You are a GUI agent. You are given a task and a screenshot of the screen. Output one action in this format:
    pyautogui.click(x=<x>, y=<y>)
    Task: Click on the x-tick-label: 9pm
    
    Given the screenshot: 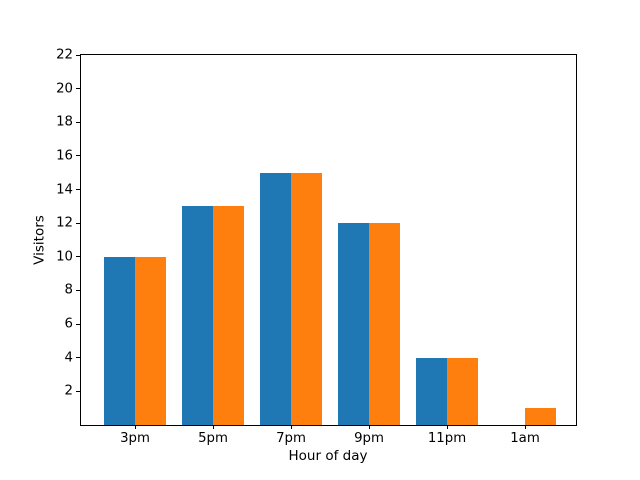 What is the action you would take?
    pyautogui.click(x=369, y=438)
    